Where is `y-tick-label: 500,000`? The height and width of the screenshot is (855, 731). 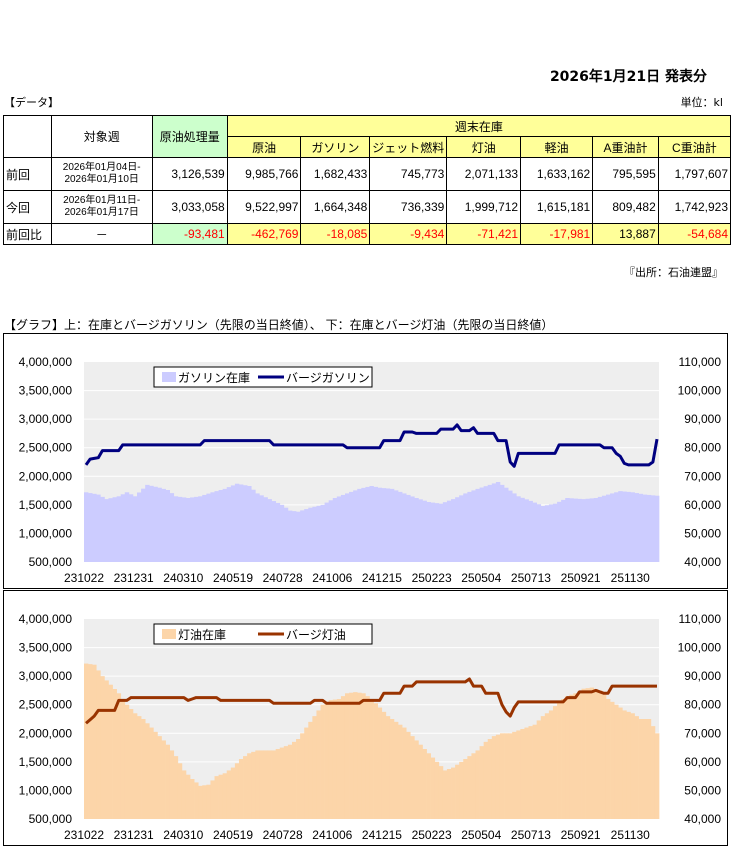
y-tick-label: 500,000 is located at coordinates (51, 562).